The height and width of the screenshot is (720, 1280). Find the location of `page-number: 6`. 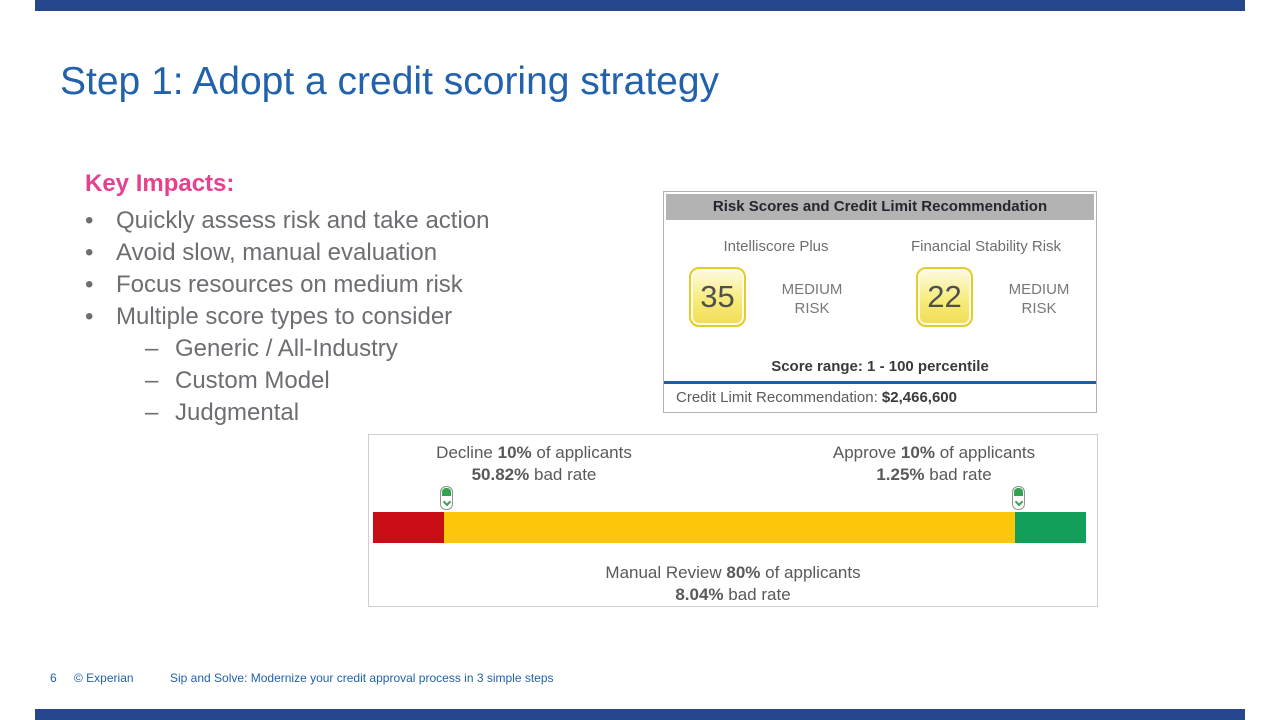

page-number: 6 is located at coordinates (53, 678).